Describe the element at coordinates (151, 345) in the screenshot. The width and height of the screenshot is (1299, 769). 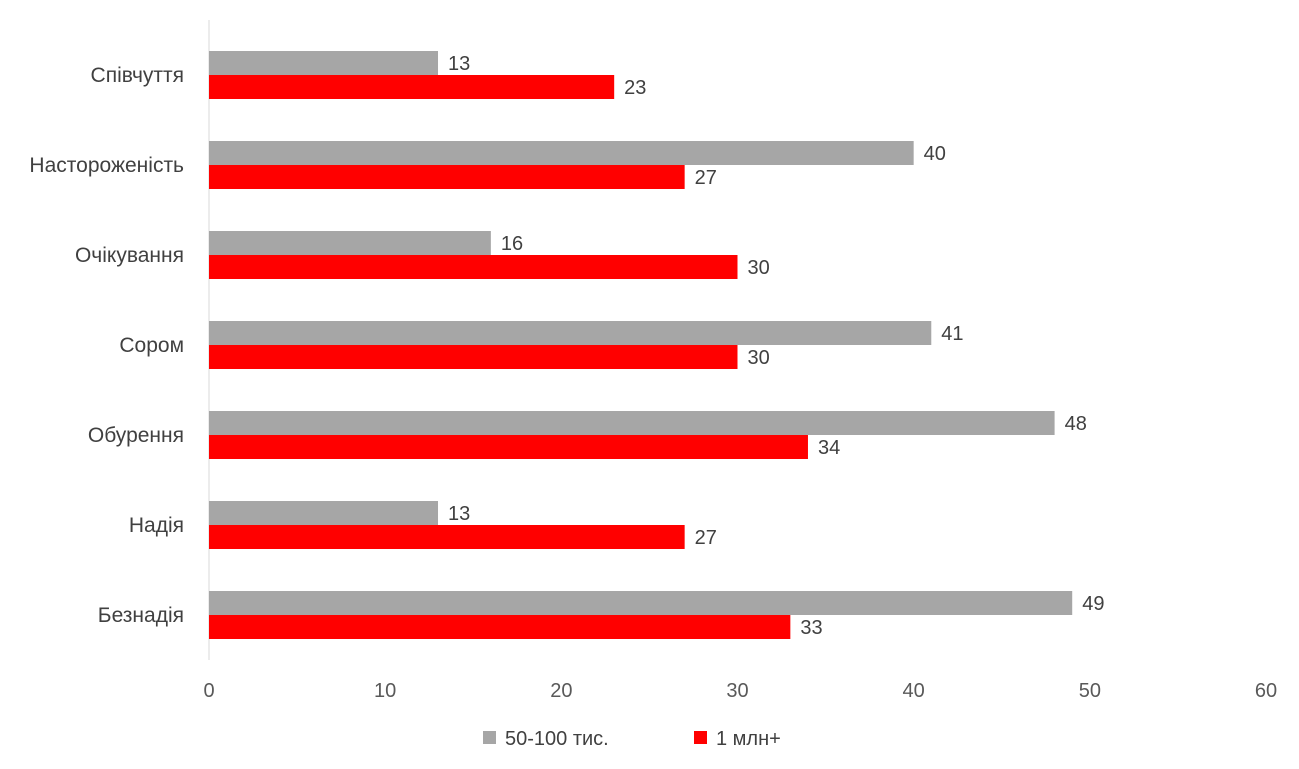
I see `category-label: Сором` at that location.